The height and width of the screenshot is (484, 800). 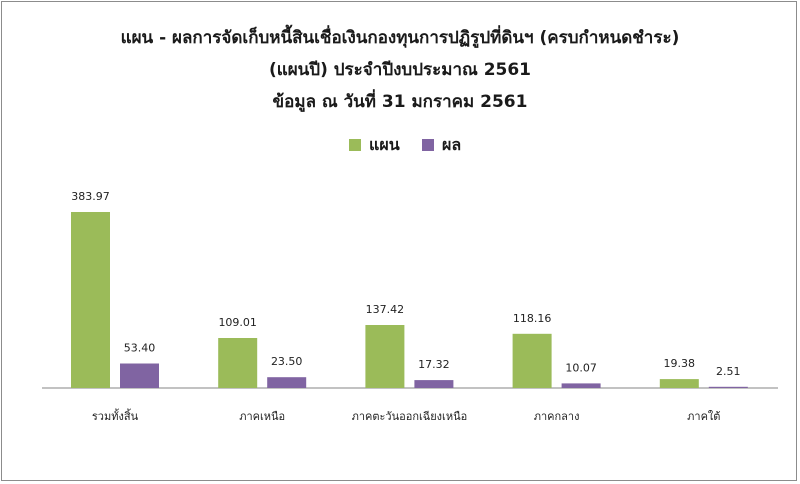 I want to click on data-label-plan-2: 137.42, so click(x=385, y=309).